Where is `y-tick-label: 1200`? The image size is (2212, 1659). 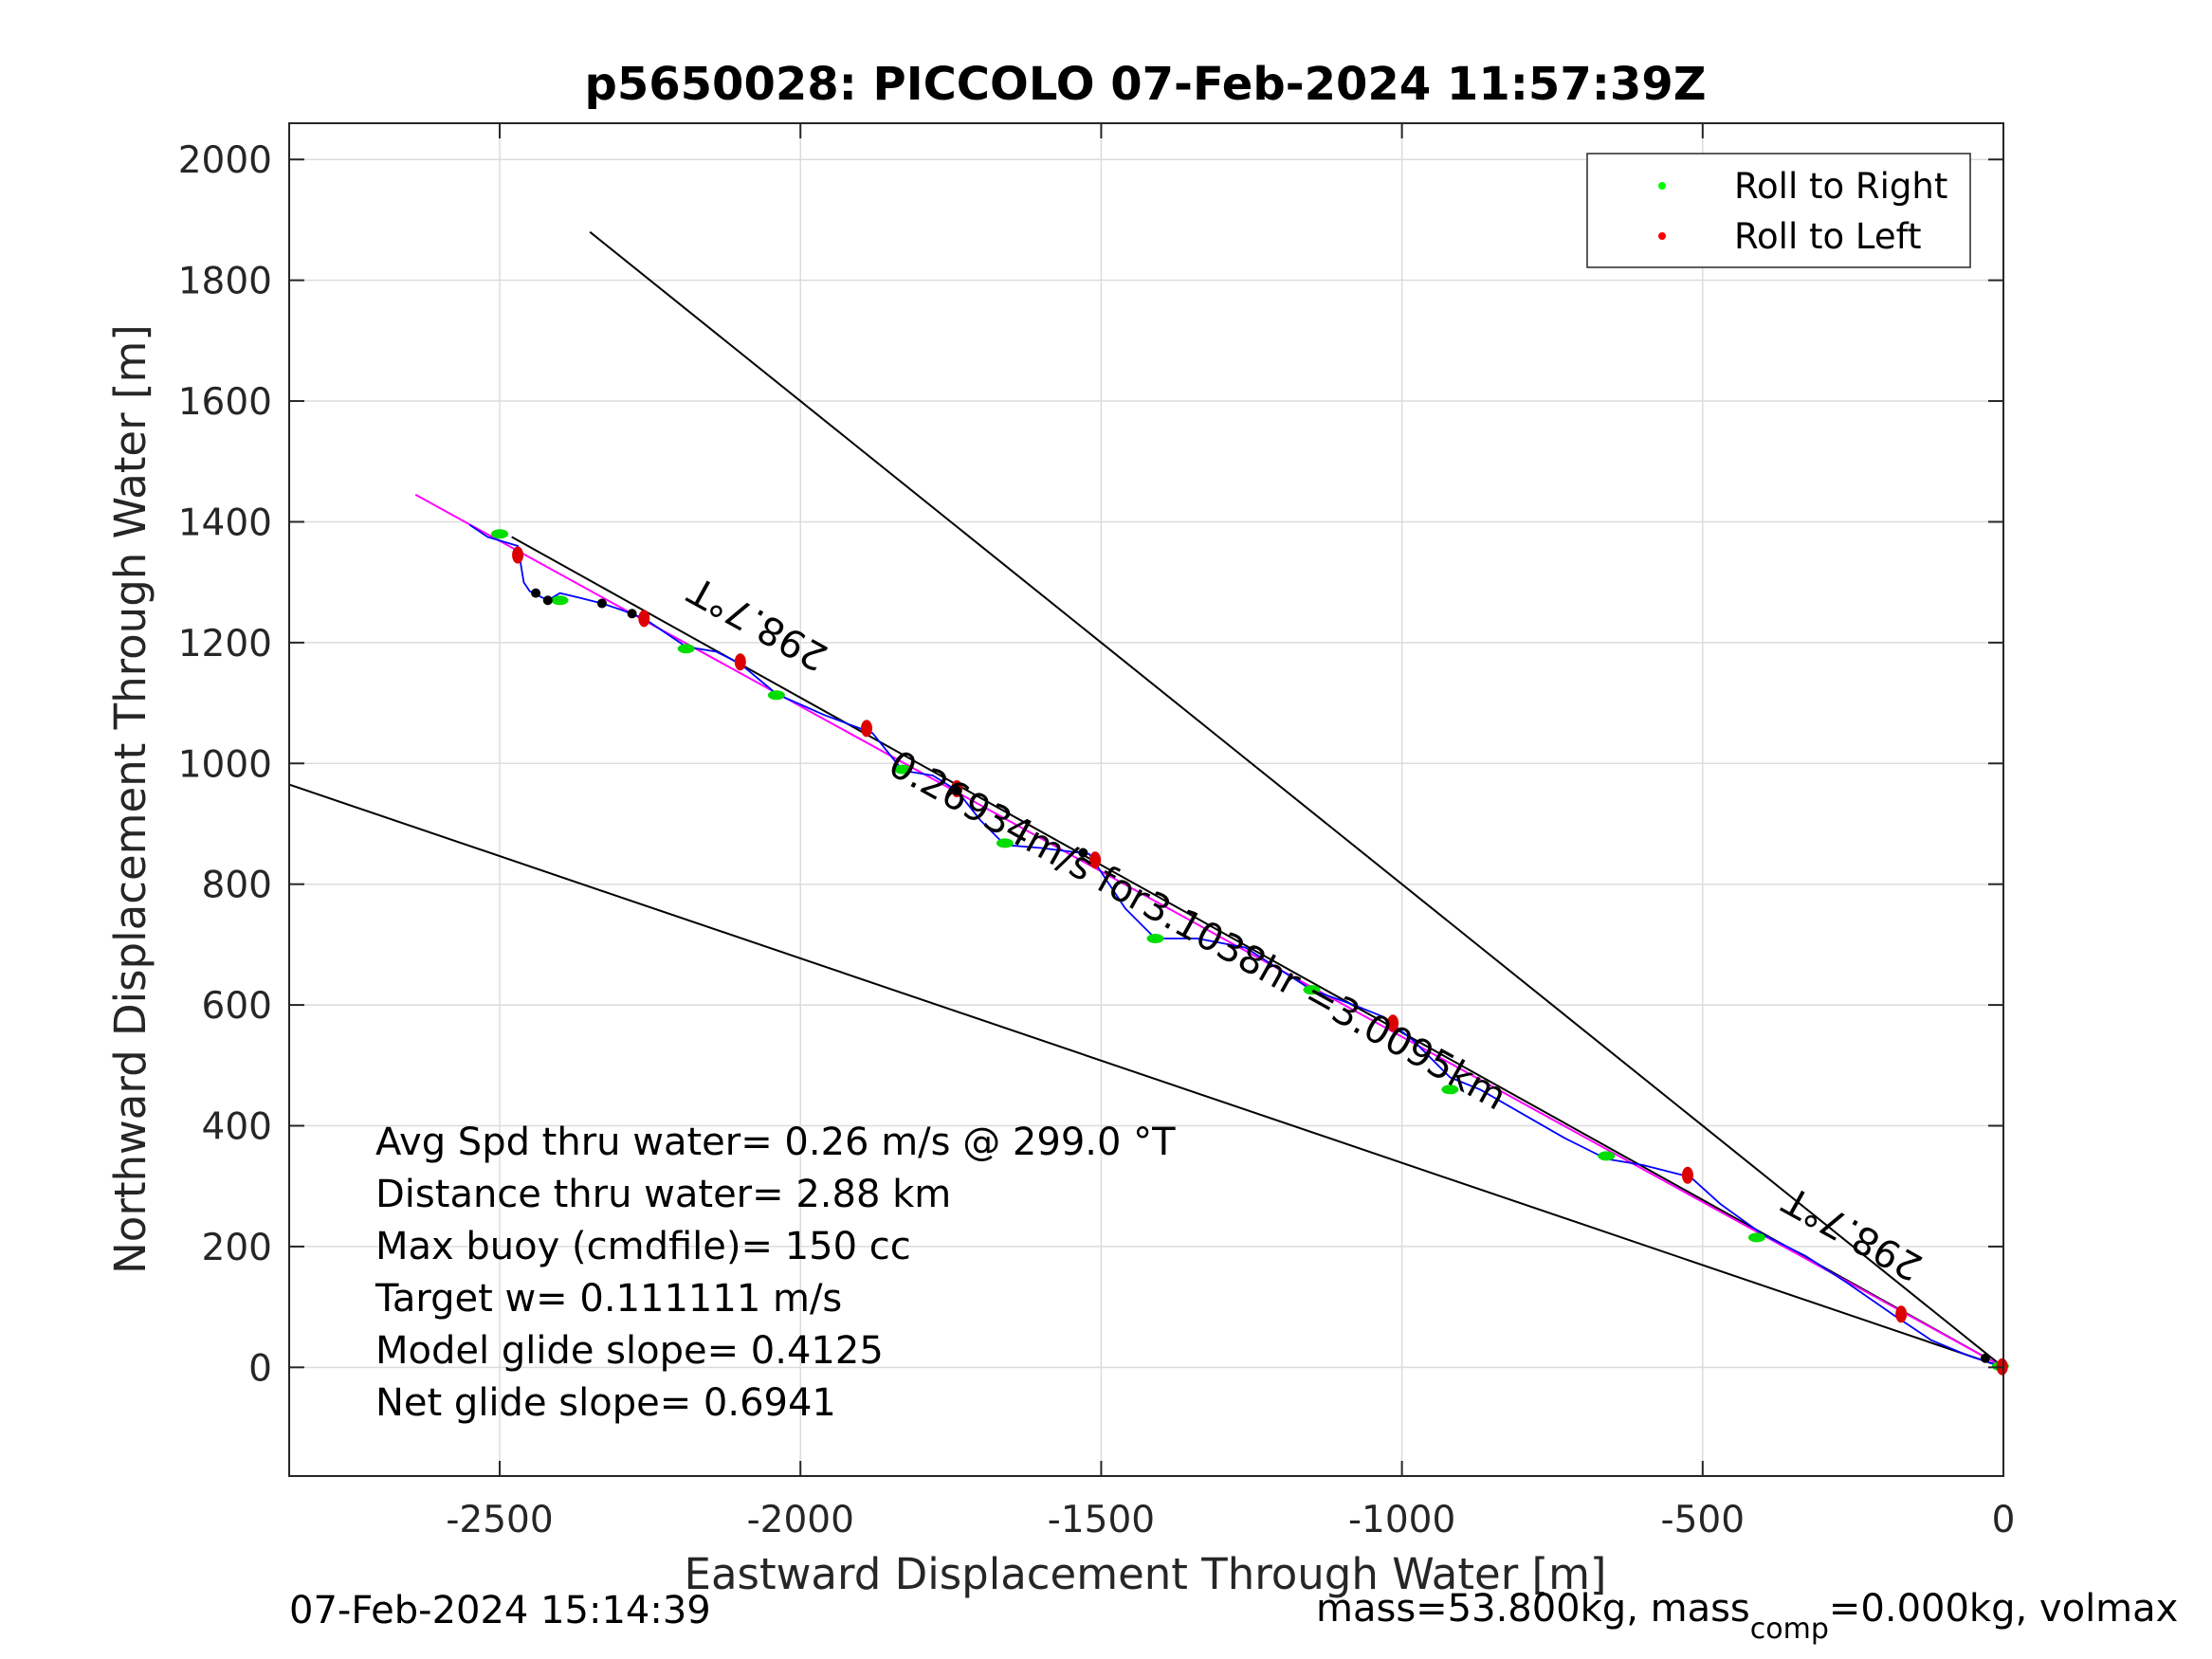 y-tick-label: 1200 is located at coordinates (225, 644).